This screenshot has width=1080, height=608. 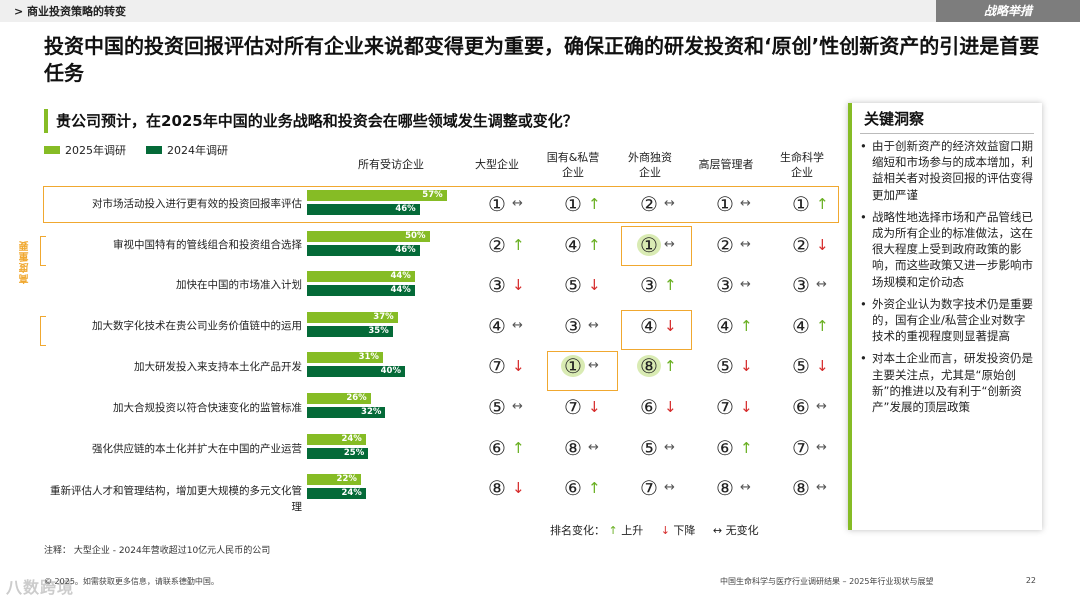 I want to click on bar-value-label: 46%, so click(x=405, y=249).